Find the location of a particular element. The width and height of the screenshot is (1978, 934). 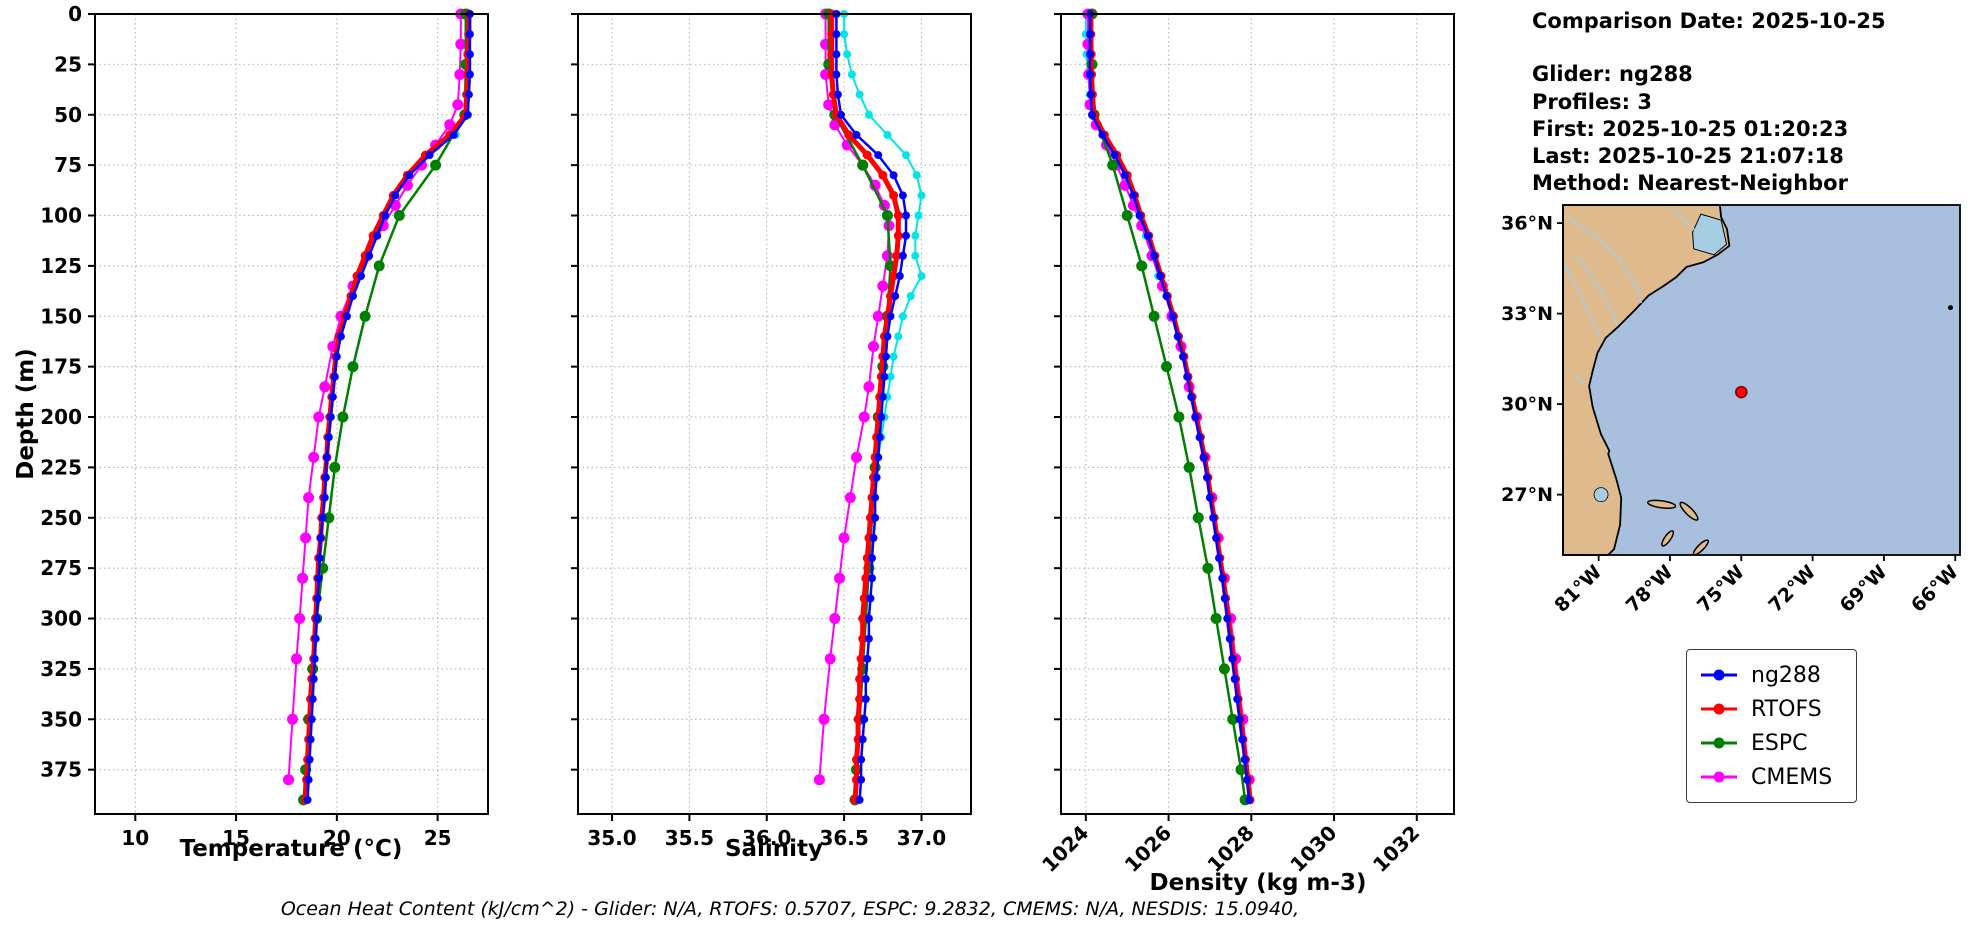

svg-text: 27°N is located at coordinates (1527, 495).